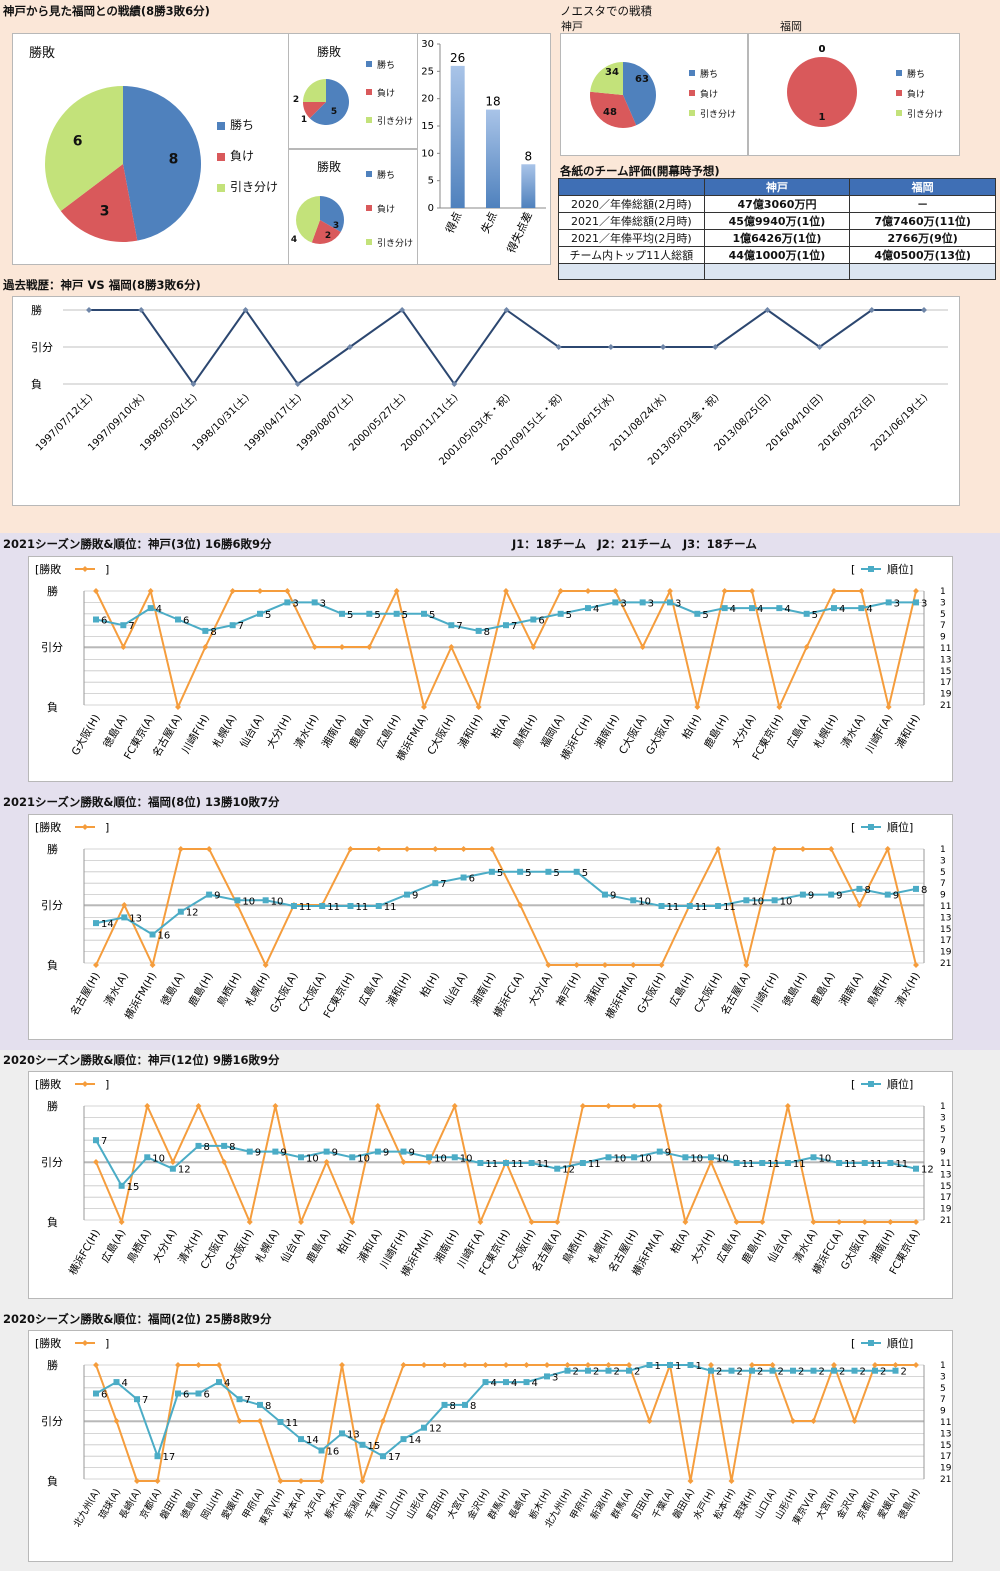  Describe the element at coordinates (52, 1481) in the screenshot. I see `result-label-loss: 負` at that location.